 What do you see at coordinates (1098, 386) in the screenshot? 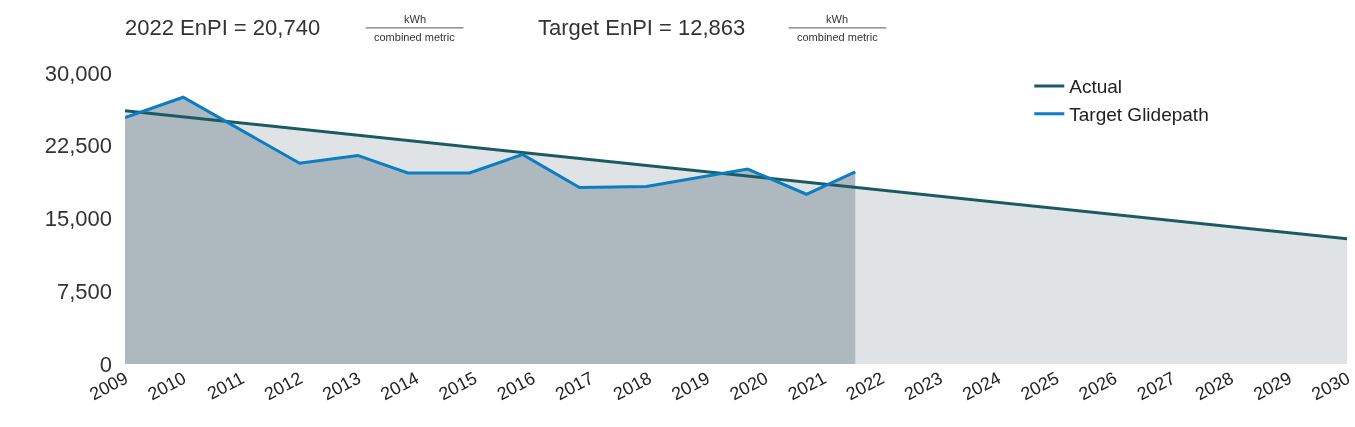
I see `x-tick-label: 2026` at bounding box center [1098, 386].